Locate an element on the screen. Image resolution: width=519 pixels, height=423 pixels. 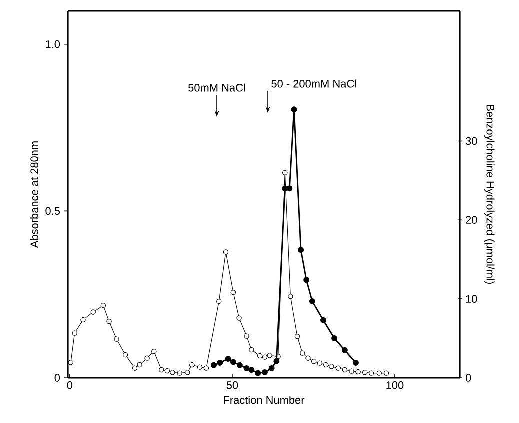
y-tick-label: 0.5 is located at coordinates (53, 211).